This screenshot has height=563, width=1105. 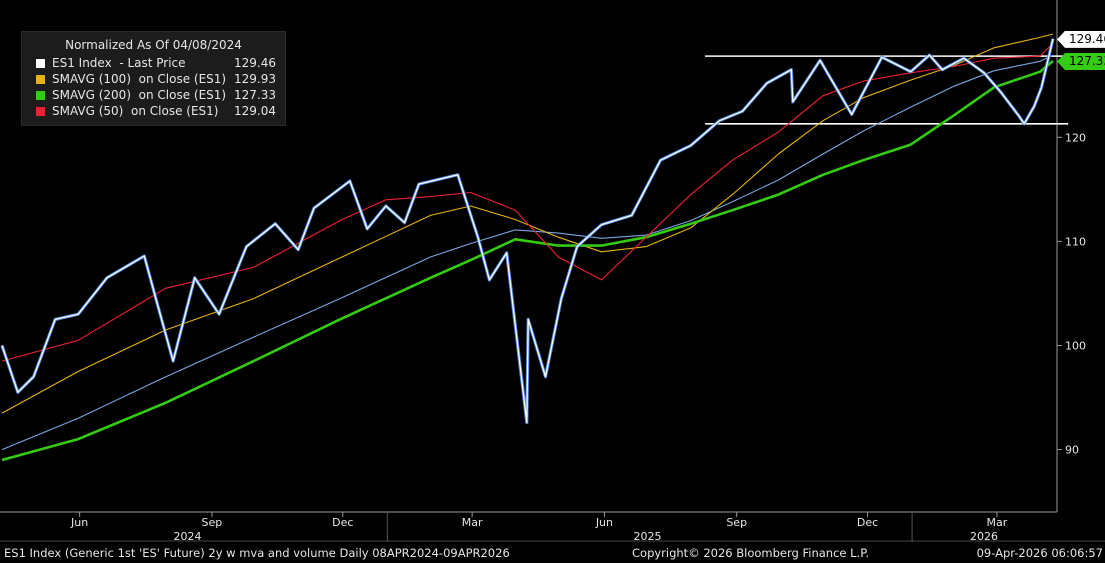 I want to click on legend-item-smavg-100: SMAVG (100) on Close (ES1) 129.93, so click(x=156, y=80).